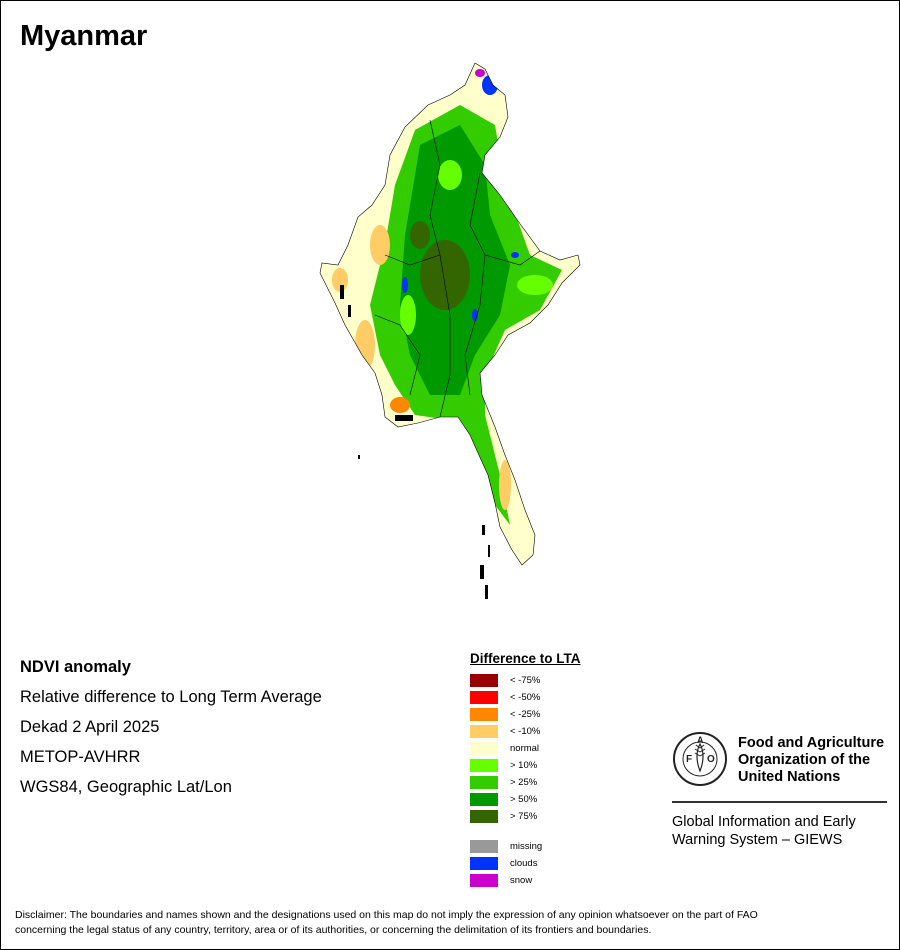 This screenshot has width=900, height=950. I want to click on legend-item: > 10%, so click(525, 765).